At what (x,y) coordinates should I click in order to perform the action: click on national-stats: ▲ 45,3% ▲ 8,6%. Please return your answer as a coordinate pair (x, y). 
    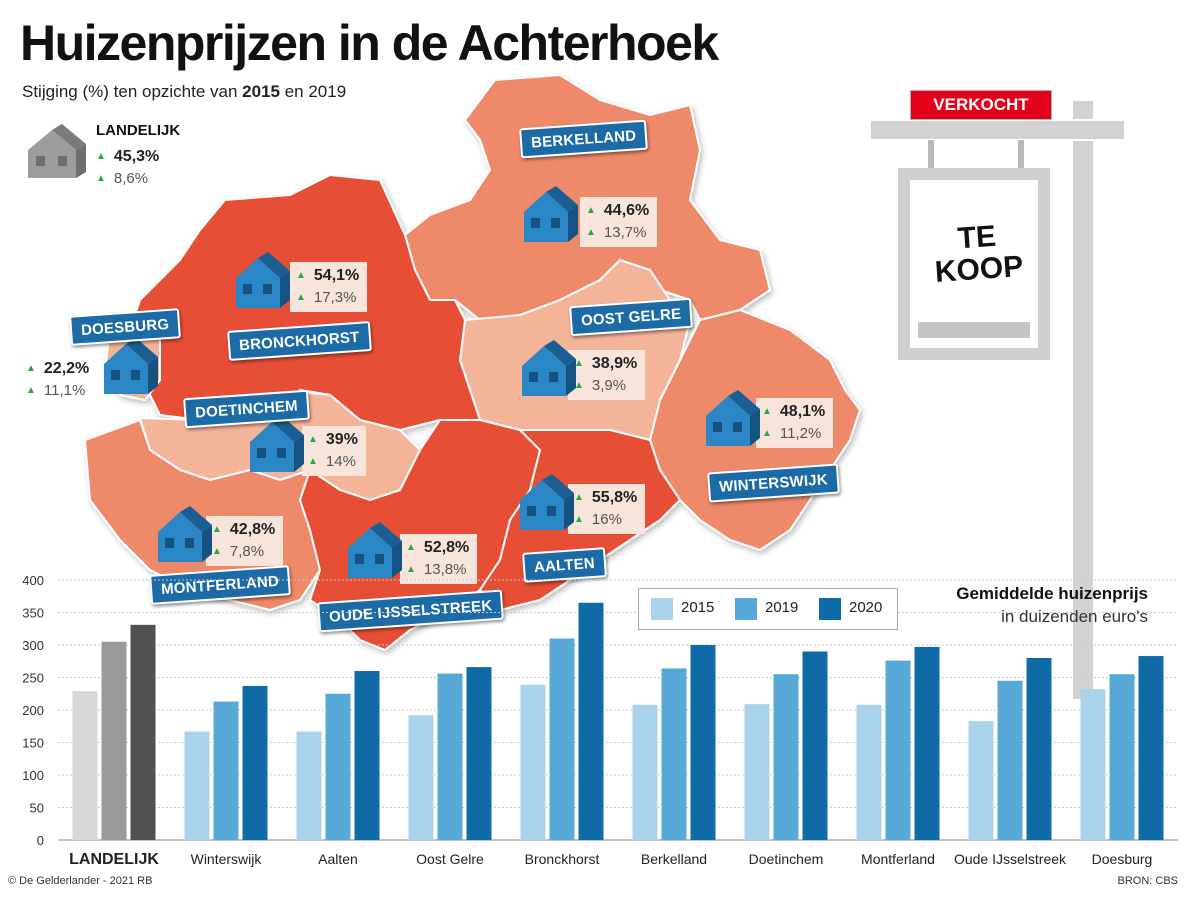
    Looking at the image, I should click on (127, 168).